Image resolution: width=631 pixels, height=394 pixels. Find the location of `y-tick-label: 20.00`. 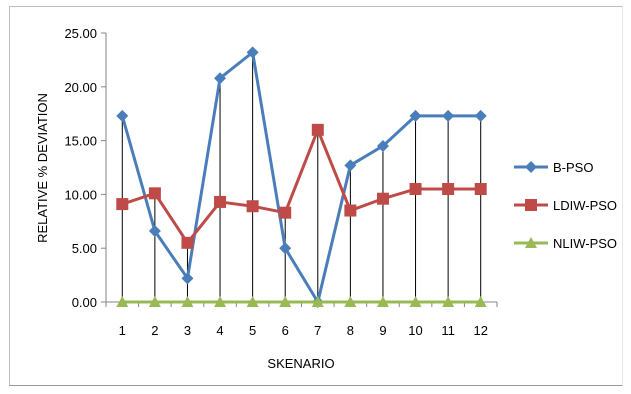

y-tick-label: 20.00 is located at coordinates (80, 87).